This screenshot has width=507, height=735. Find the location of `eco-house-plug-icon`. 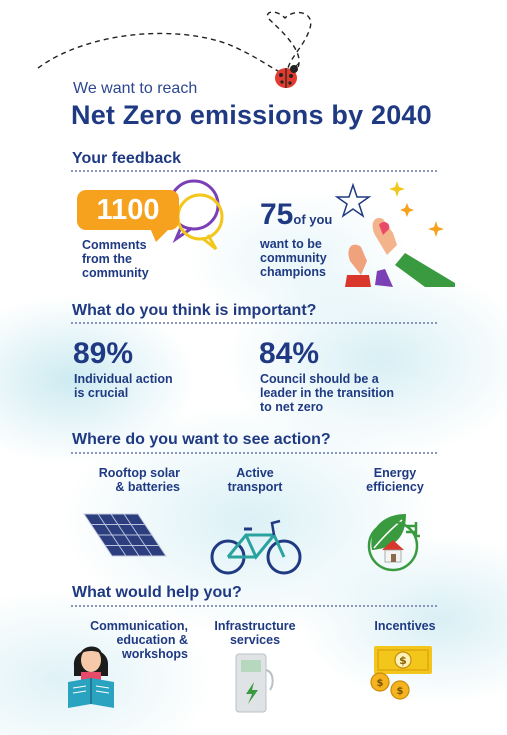

eco-house-plug-icon is located at coordinates (393, 543).